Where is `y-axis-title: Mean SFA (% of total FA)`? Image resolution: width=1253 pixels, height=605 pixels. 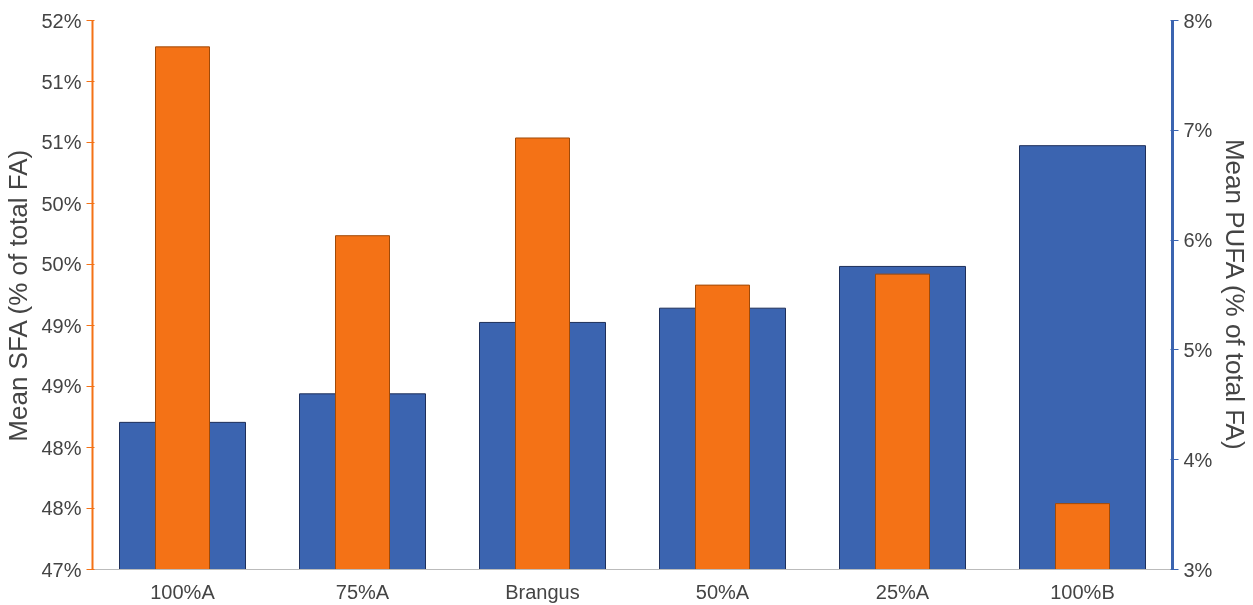
y-axis-title: Mean SFA (% of total FA) is located at coordinates (18, 295).